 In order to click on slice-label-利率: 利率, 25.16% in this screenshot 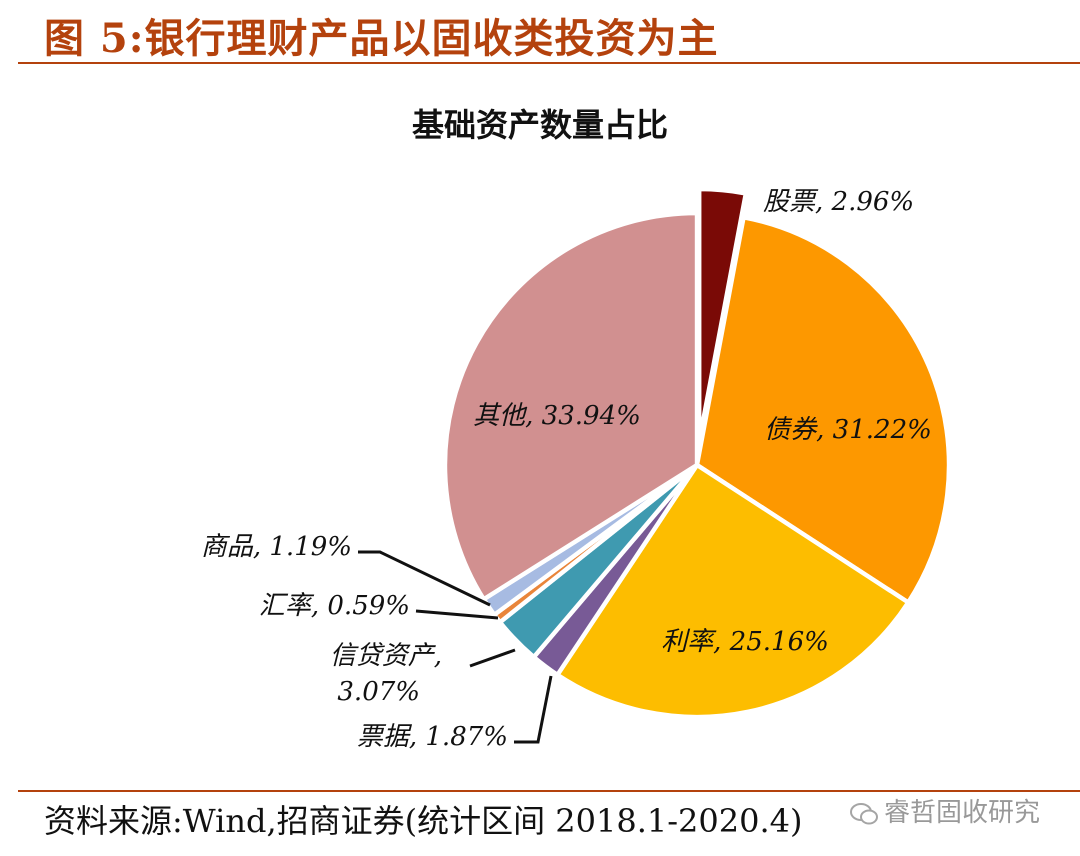, I will do `click(745, 642)`.